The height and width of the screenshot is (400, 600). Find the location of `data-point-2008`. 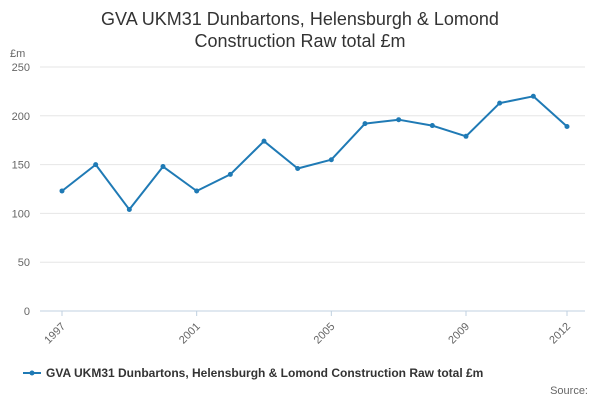

data-point-2008 is located at coordinates (432, 126).